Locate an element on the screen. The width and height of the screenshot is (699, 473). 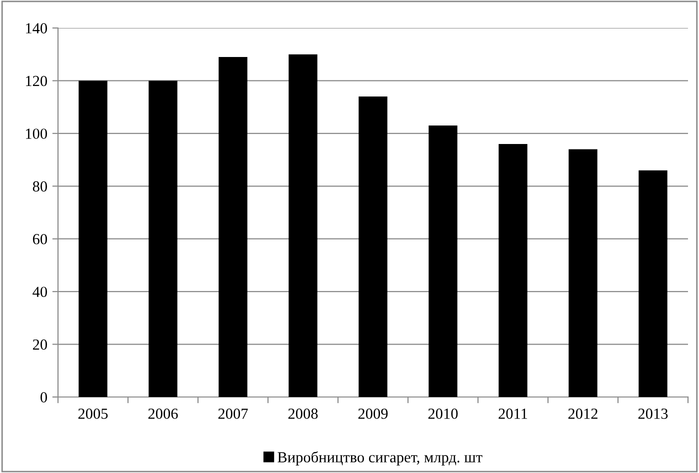
x-tick-label: 2007 is located at coordinates (233, 413).